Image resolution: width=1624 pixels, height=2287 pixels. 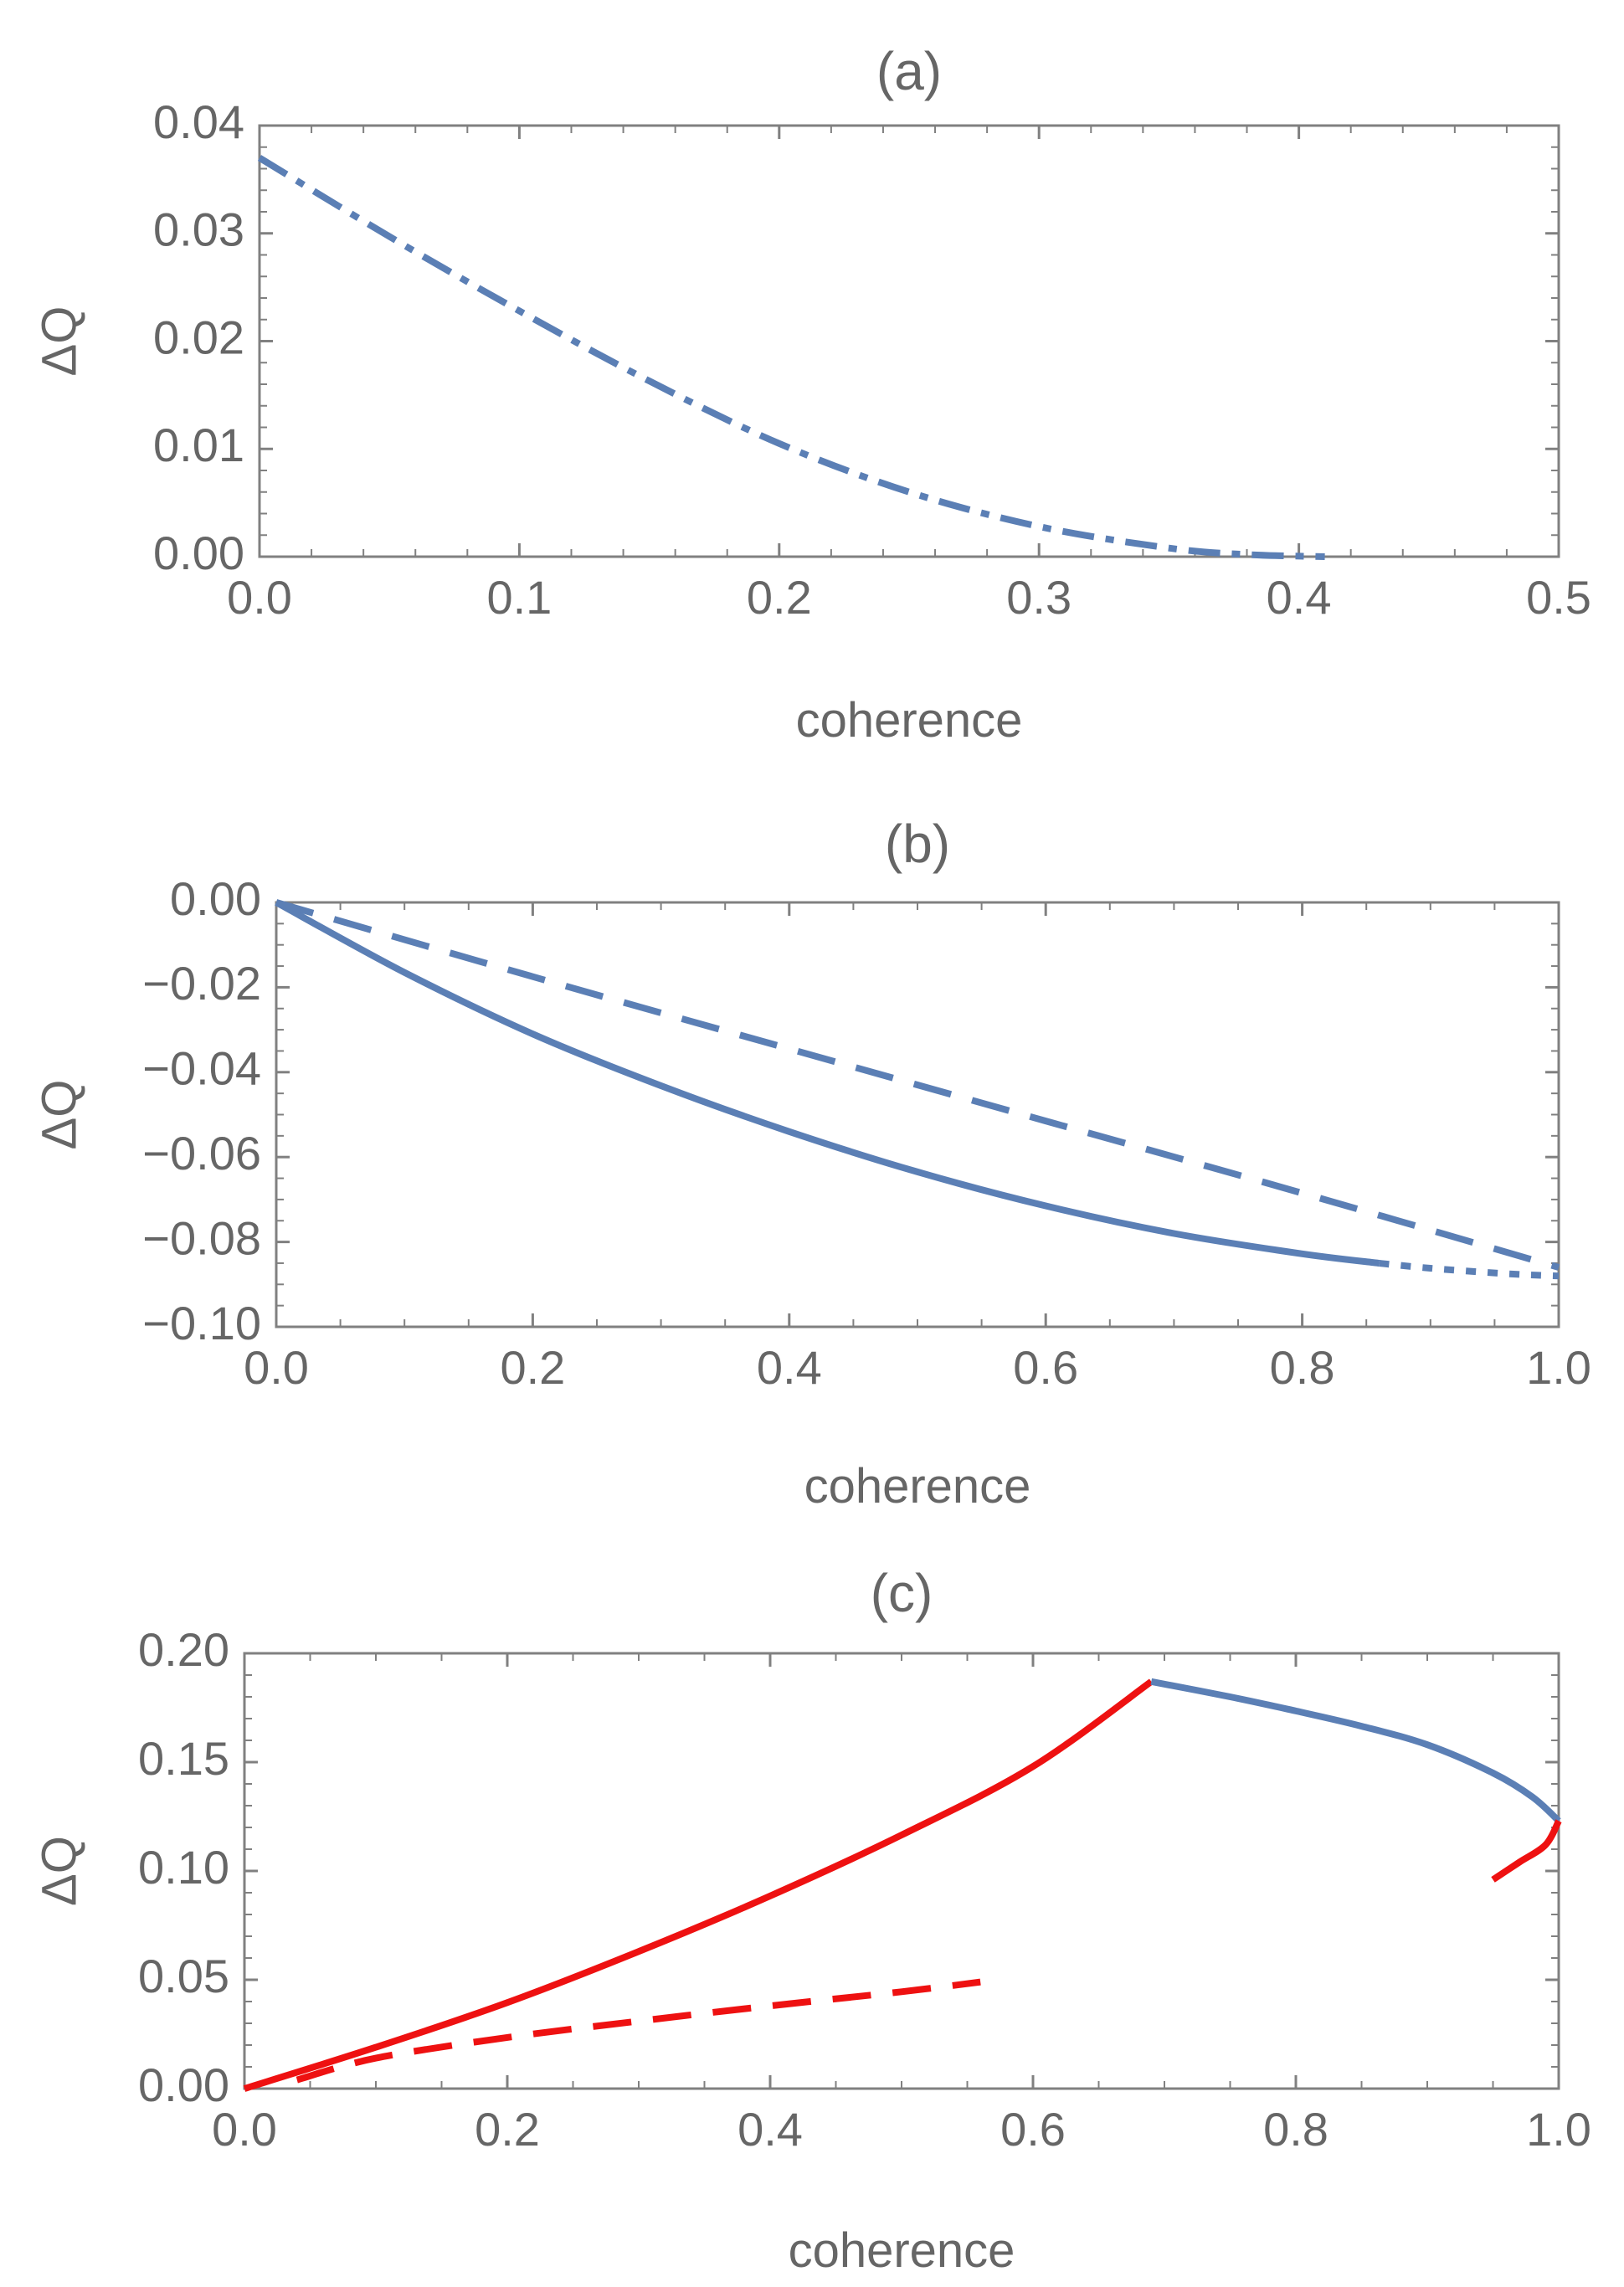 I want to click on y-tick-label: 0.05, so click(x=183, y=1976).